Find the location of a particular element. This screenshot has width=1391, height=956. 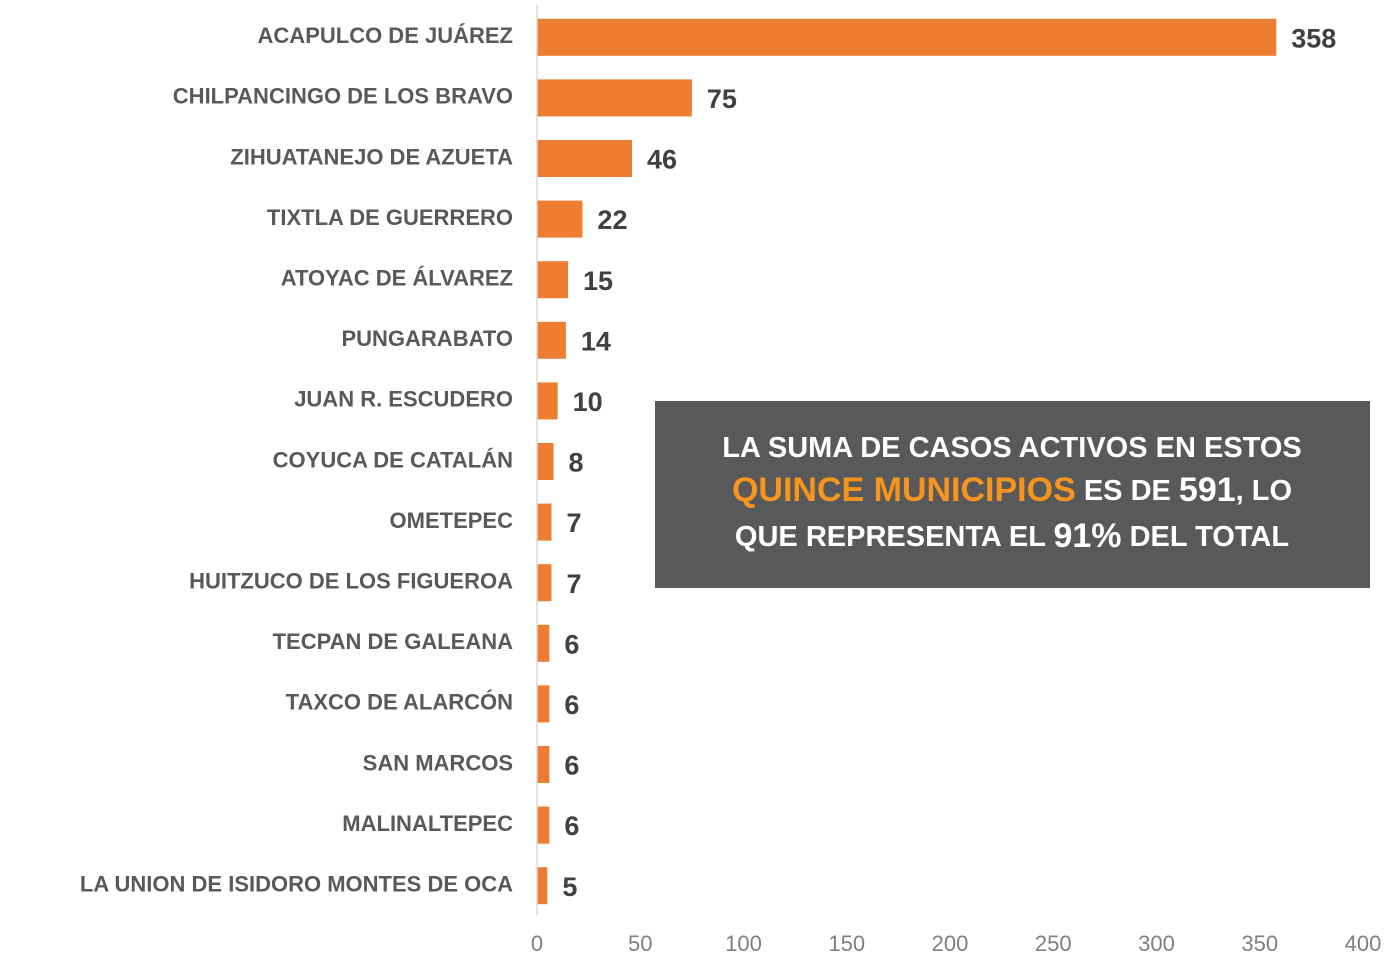

x-tick-label: 200 is located at coordinates (950, 943).